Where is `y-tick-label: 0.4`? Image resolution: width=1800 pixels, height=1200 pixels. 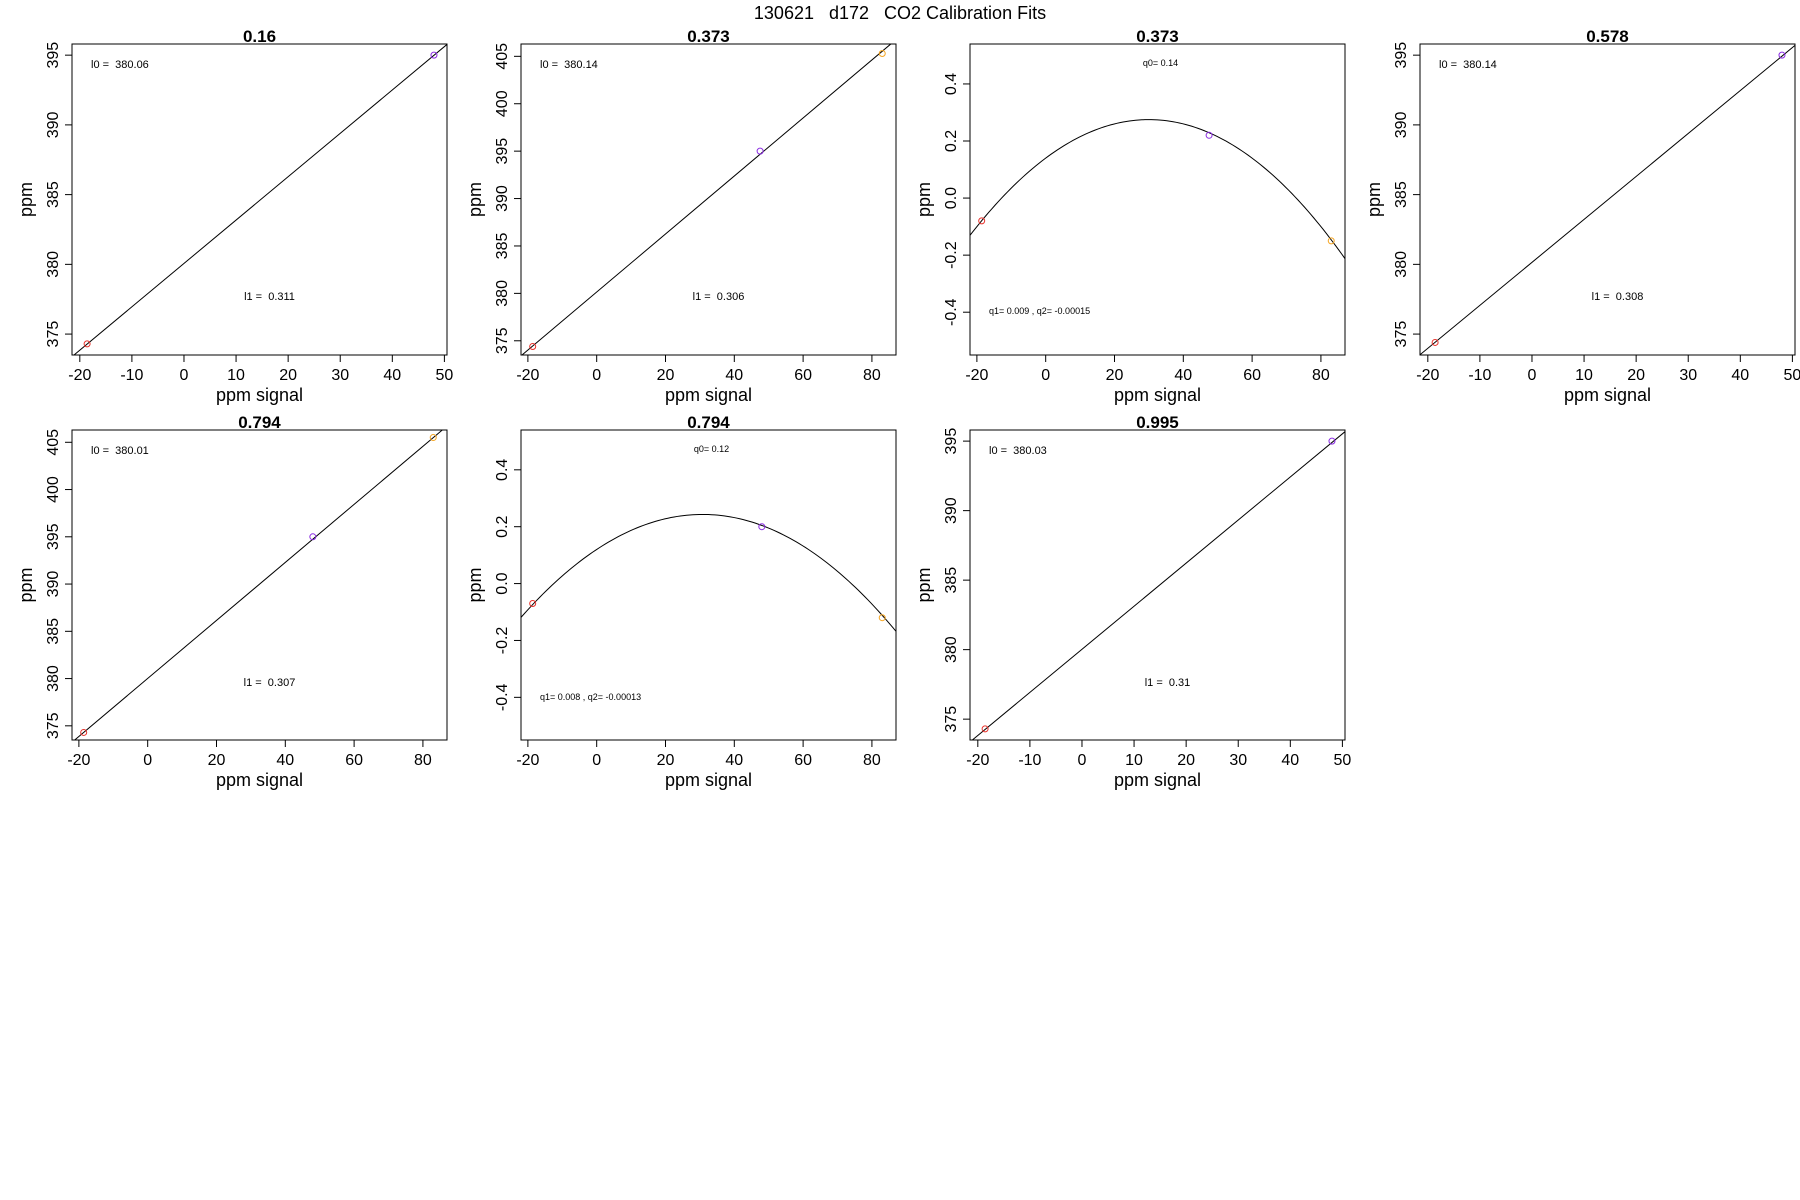
y-tick-label: 0.4 is located at coordinates (502, 470).